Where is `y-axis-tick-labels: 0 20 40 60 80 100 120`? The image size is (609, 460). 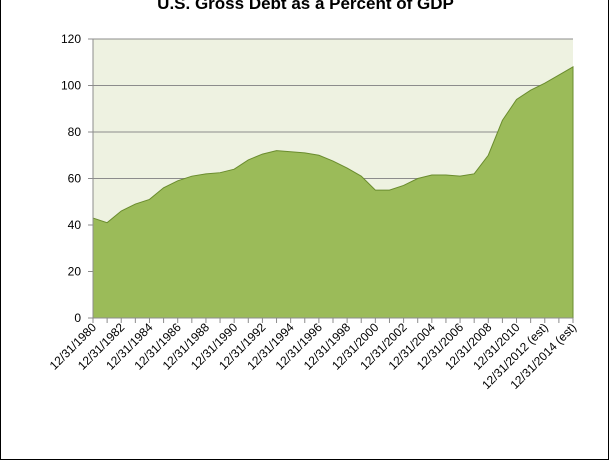
y-axis-tick-labels: 0 20 40 60 80 100 120 is located at coordinates (71, 178).